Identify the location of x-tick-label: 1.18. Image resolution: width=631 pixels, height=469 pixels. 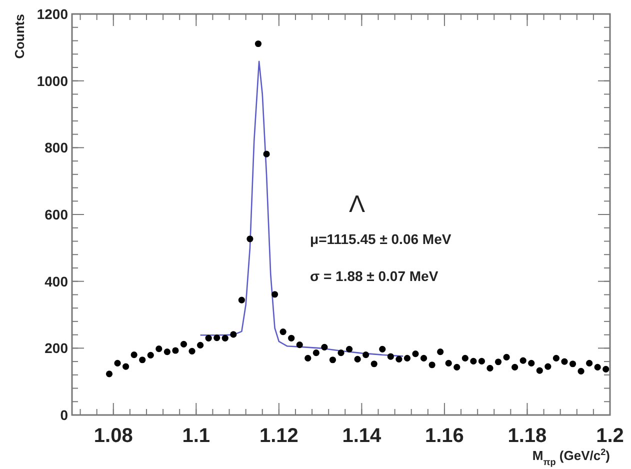
(527, 436).